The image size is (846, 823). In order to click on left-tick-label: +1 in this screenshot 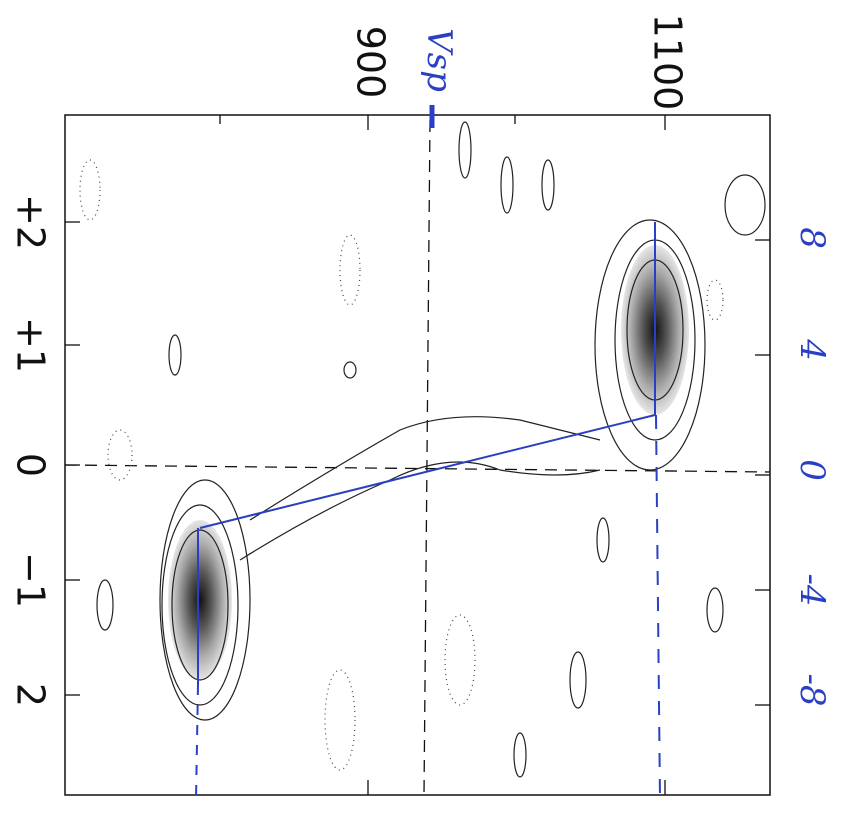, I will do `click(31, 345)`.